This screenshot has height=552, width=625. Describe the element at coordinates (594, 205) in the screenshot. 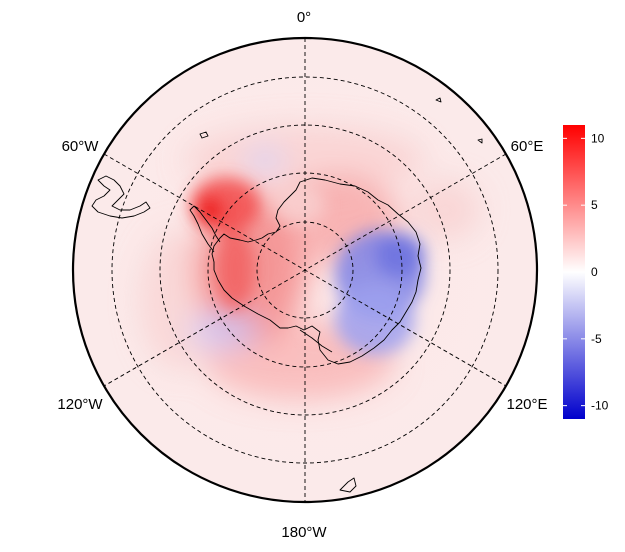

I see `colorbar-tick-label: 5` at that location.